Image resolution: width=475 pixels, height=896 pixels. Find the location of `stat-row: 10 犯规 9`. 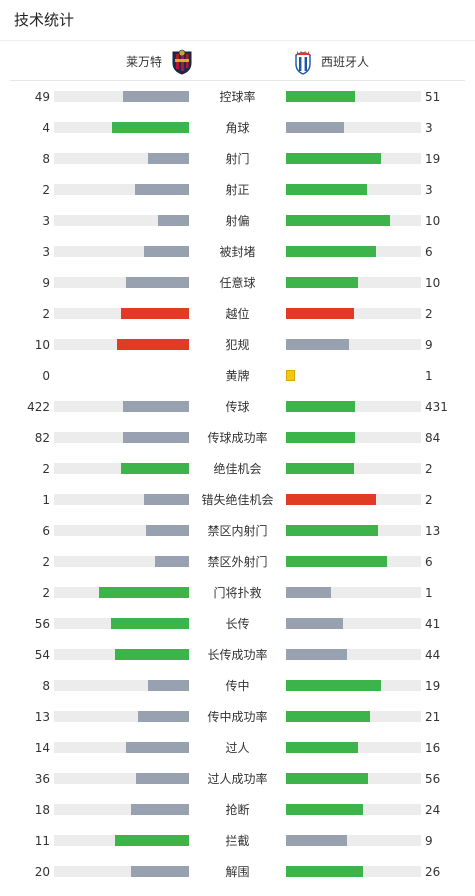

stat-row: 10 犯规 9 is located at coordinates (237, 353).